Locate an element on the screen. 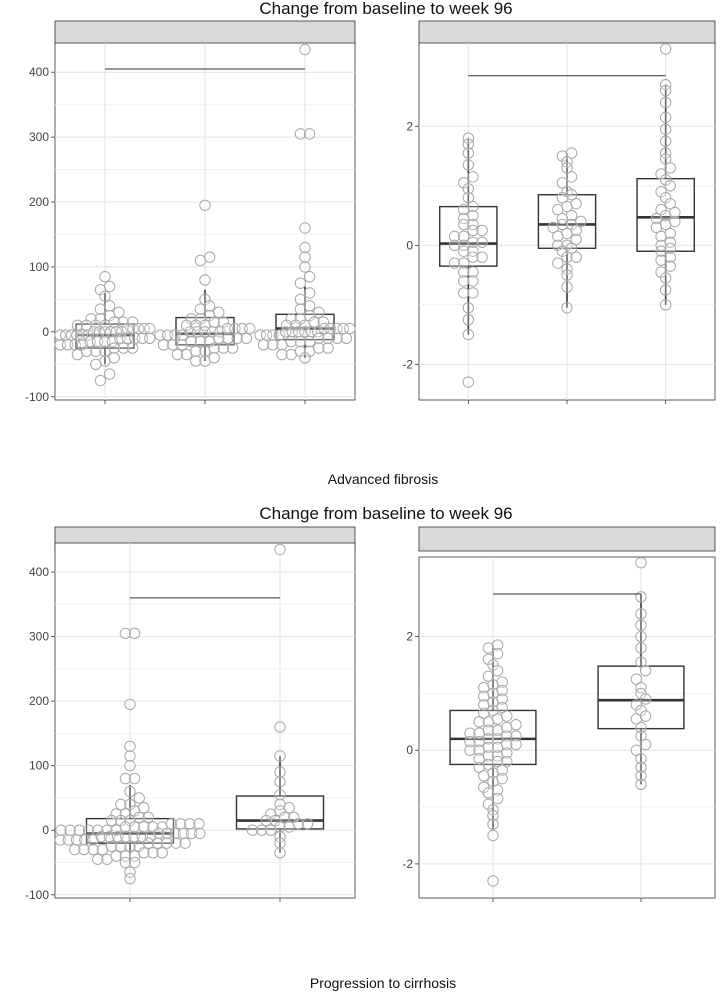 The width and height of the screenshot is (720, 992). y-tick-label: 2 is located at coordinates (409, 126).